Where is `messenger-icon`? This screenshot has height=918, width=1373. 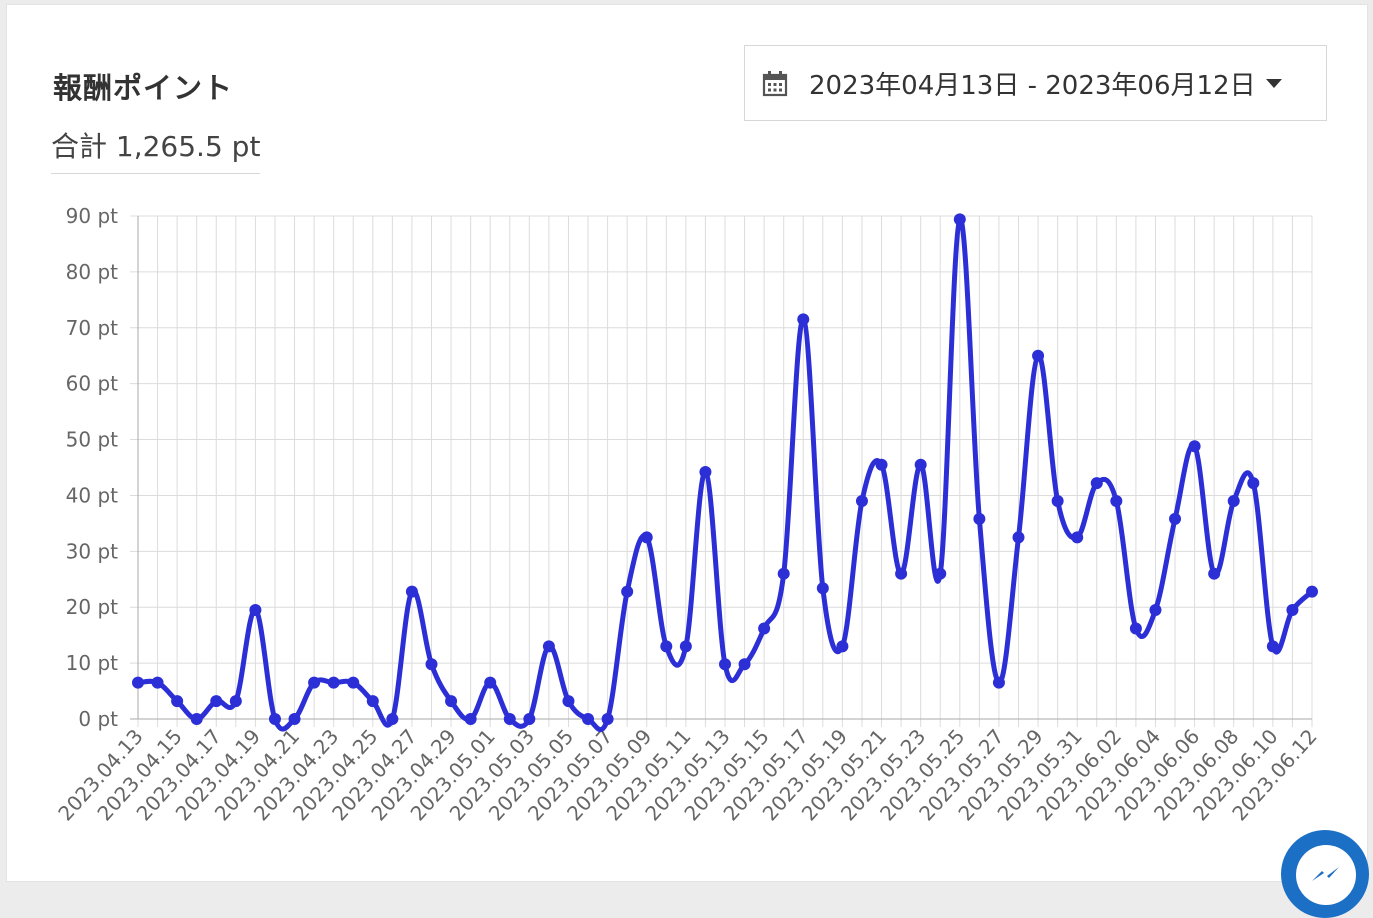 messenger-icon is located at coordinates (1326, 875).